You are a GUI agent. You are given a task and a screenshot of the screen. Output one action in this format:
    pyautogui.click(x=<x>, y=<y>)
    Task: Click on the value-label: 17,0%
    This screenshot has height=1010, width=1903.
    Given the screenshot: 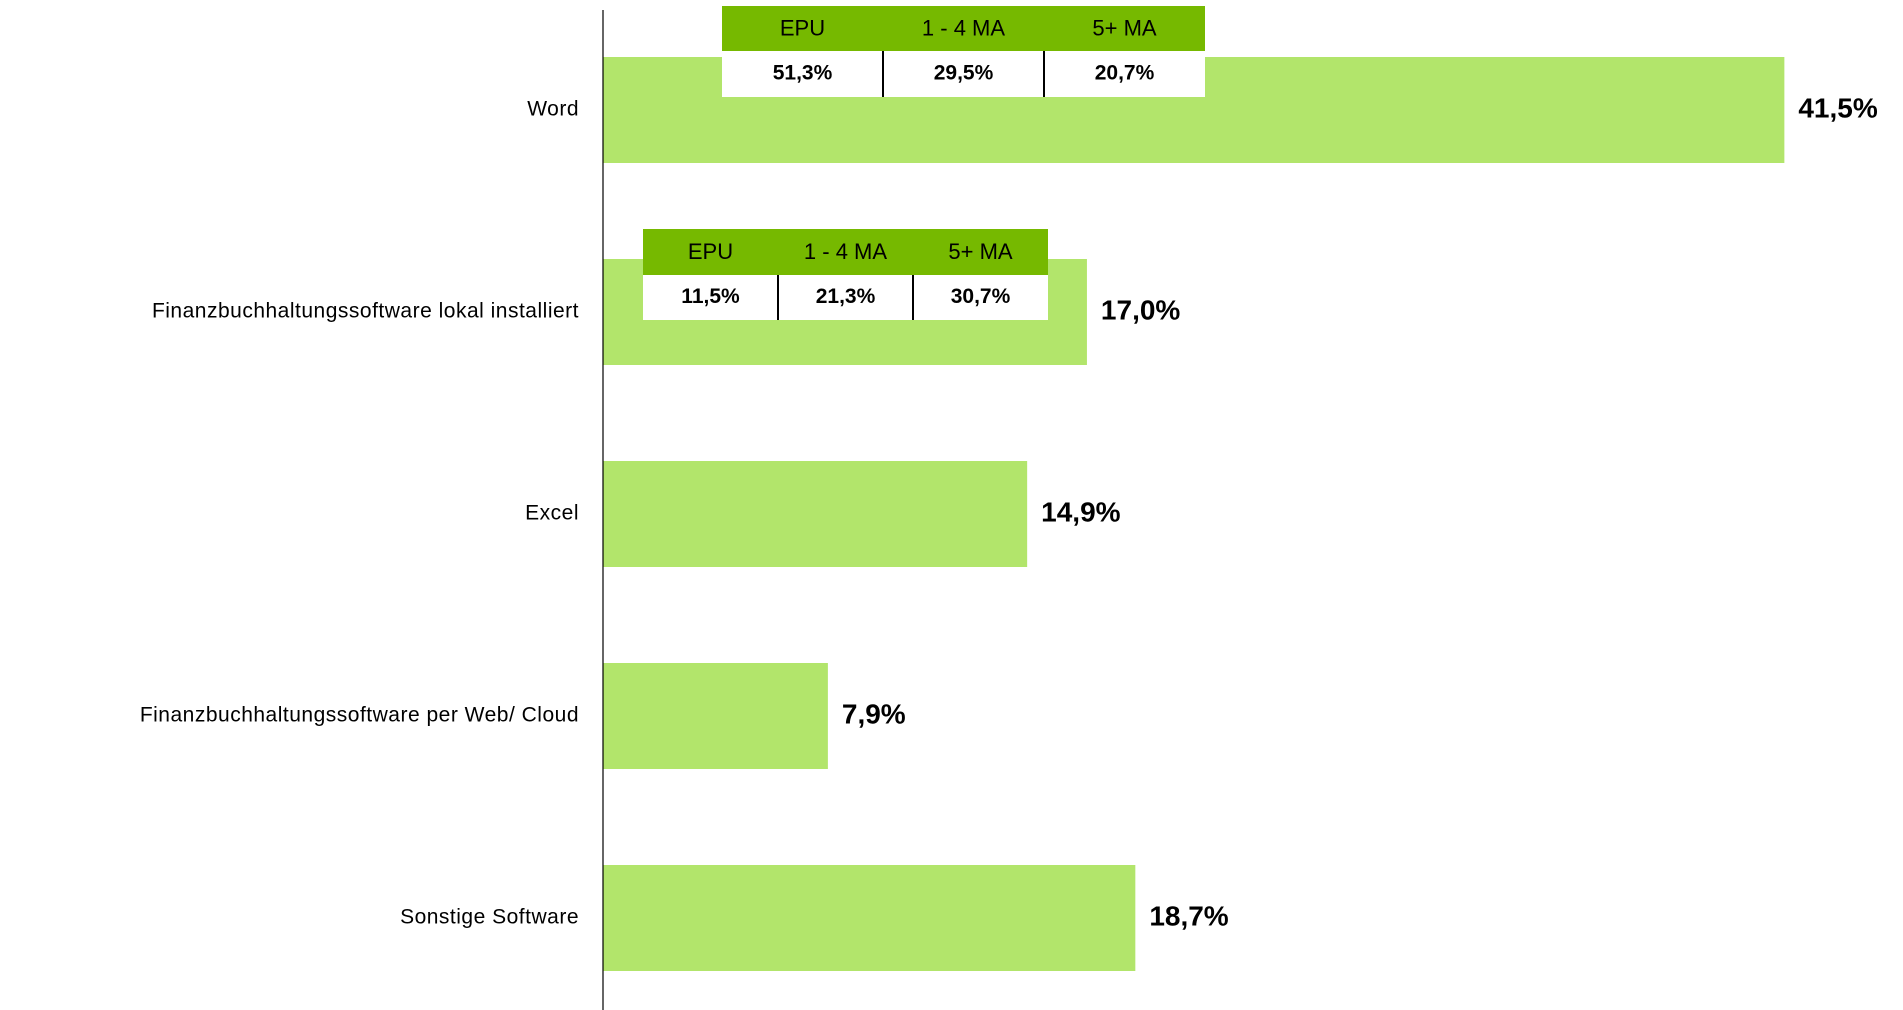 What is the action you would take?
    pyautogui.click(x=1140, y=309)
    